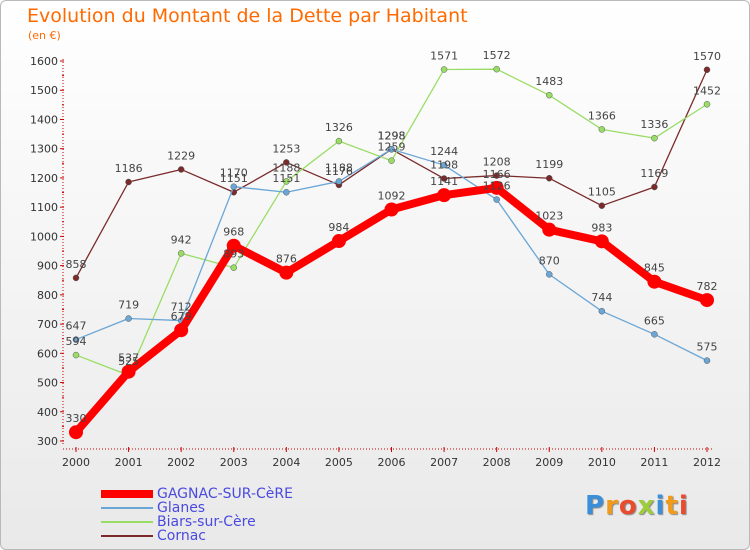  I want to click on x-tick-label: 2008, so click(497, 462).